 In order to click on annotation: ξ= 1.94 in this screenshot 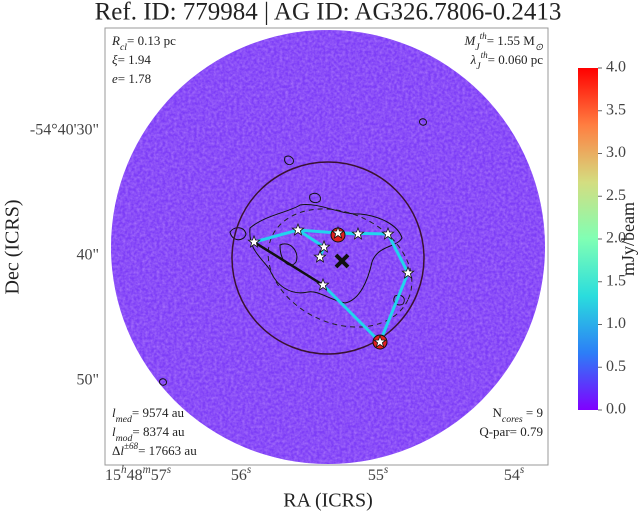, I will do `click(131, 59)`.